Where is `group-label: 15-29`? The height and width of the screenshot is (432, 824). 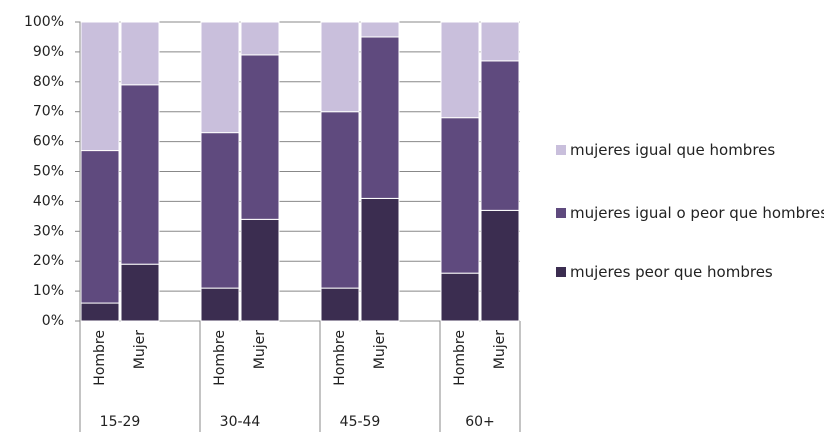
group-label: 15-29 is located at coordinates (120, 422).